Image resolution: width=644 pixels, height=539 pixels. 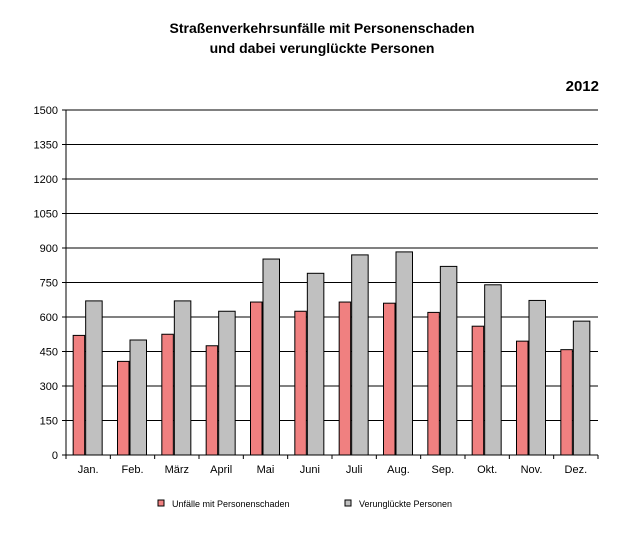 I want to click on y-tick-label: 1200, so click(x=46, y=180).